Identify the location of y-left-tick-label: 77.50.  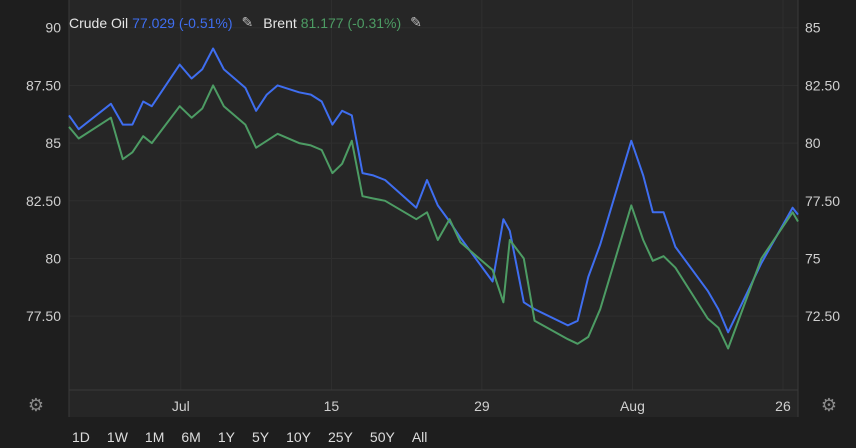
(43, 316).